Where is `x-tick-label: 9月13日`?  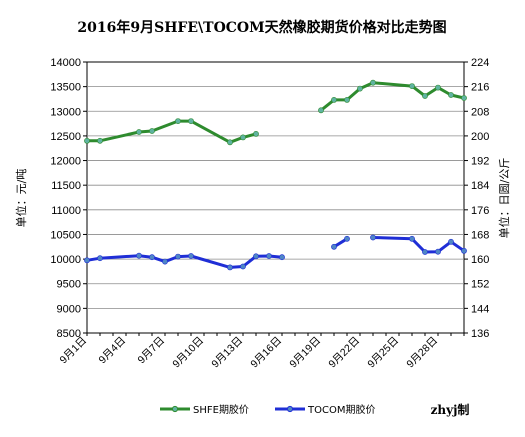
x-tick-label: 9月13日 is located at coordinates (227, 353).